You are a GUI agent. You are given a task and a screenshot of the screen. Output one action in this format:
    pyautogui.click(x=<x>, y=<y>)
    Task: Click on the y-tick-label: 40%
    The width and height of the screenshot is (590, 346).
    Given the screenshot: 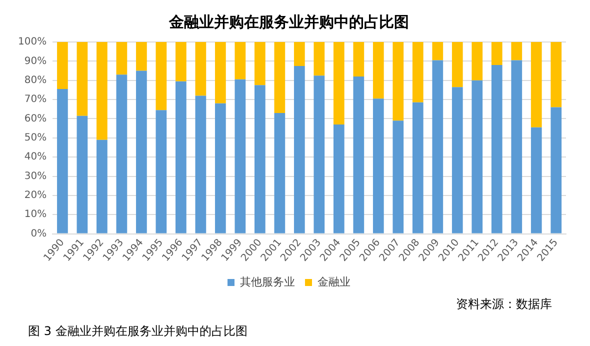 What is the action you would take?
    pyautogui.click(x=35, y=157)
    